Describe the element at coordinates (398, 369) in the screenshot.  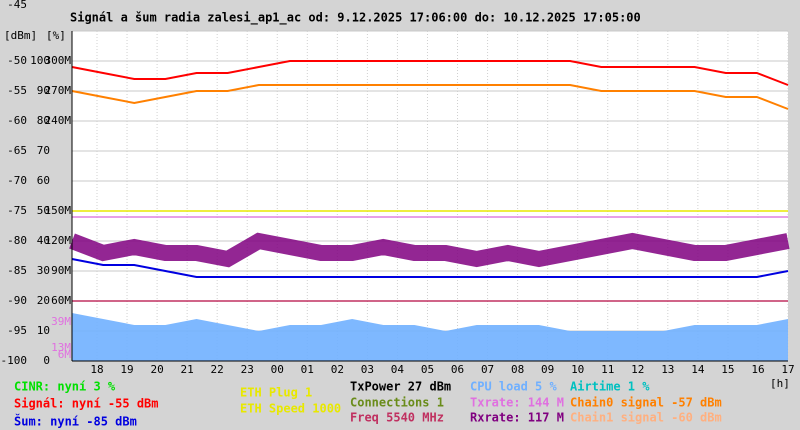
I see `x-tick-label: 04` at that location.